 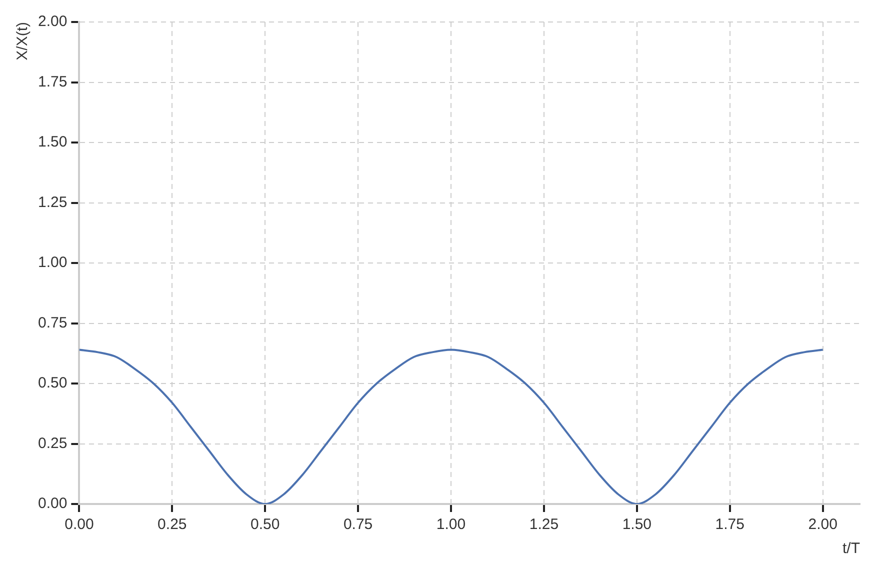 What do you see at coordinates (53, 503) in the screenshot?
I see `y-tick-label: 0.00` at bounding box center [53, 503].